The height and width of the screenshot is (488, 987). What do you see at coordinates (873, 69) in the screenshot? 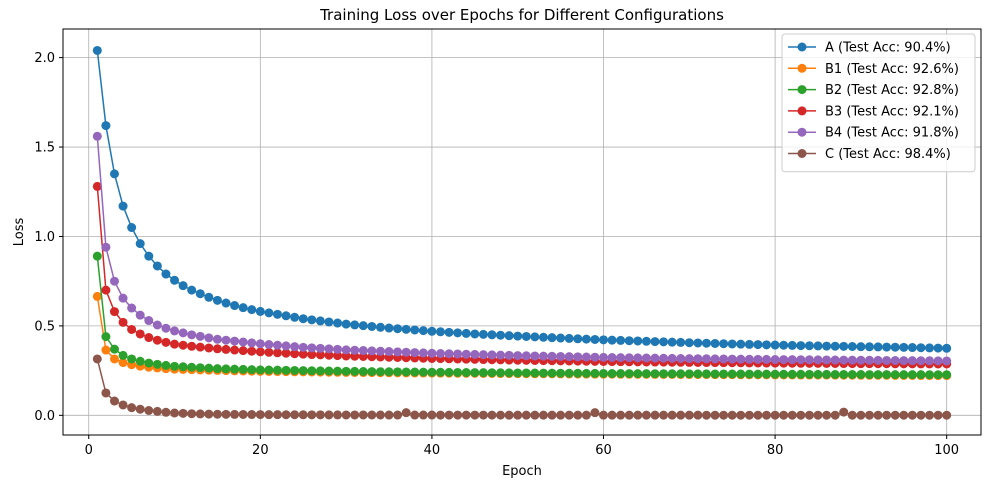
I see `legend-entry: B1 (Test Acc: 92.6%)` at bounding box center [873, 69].